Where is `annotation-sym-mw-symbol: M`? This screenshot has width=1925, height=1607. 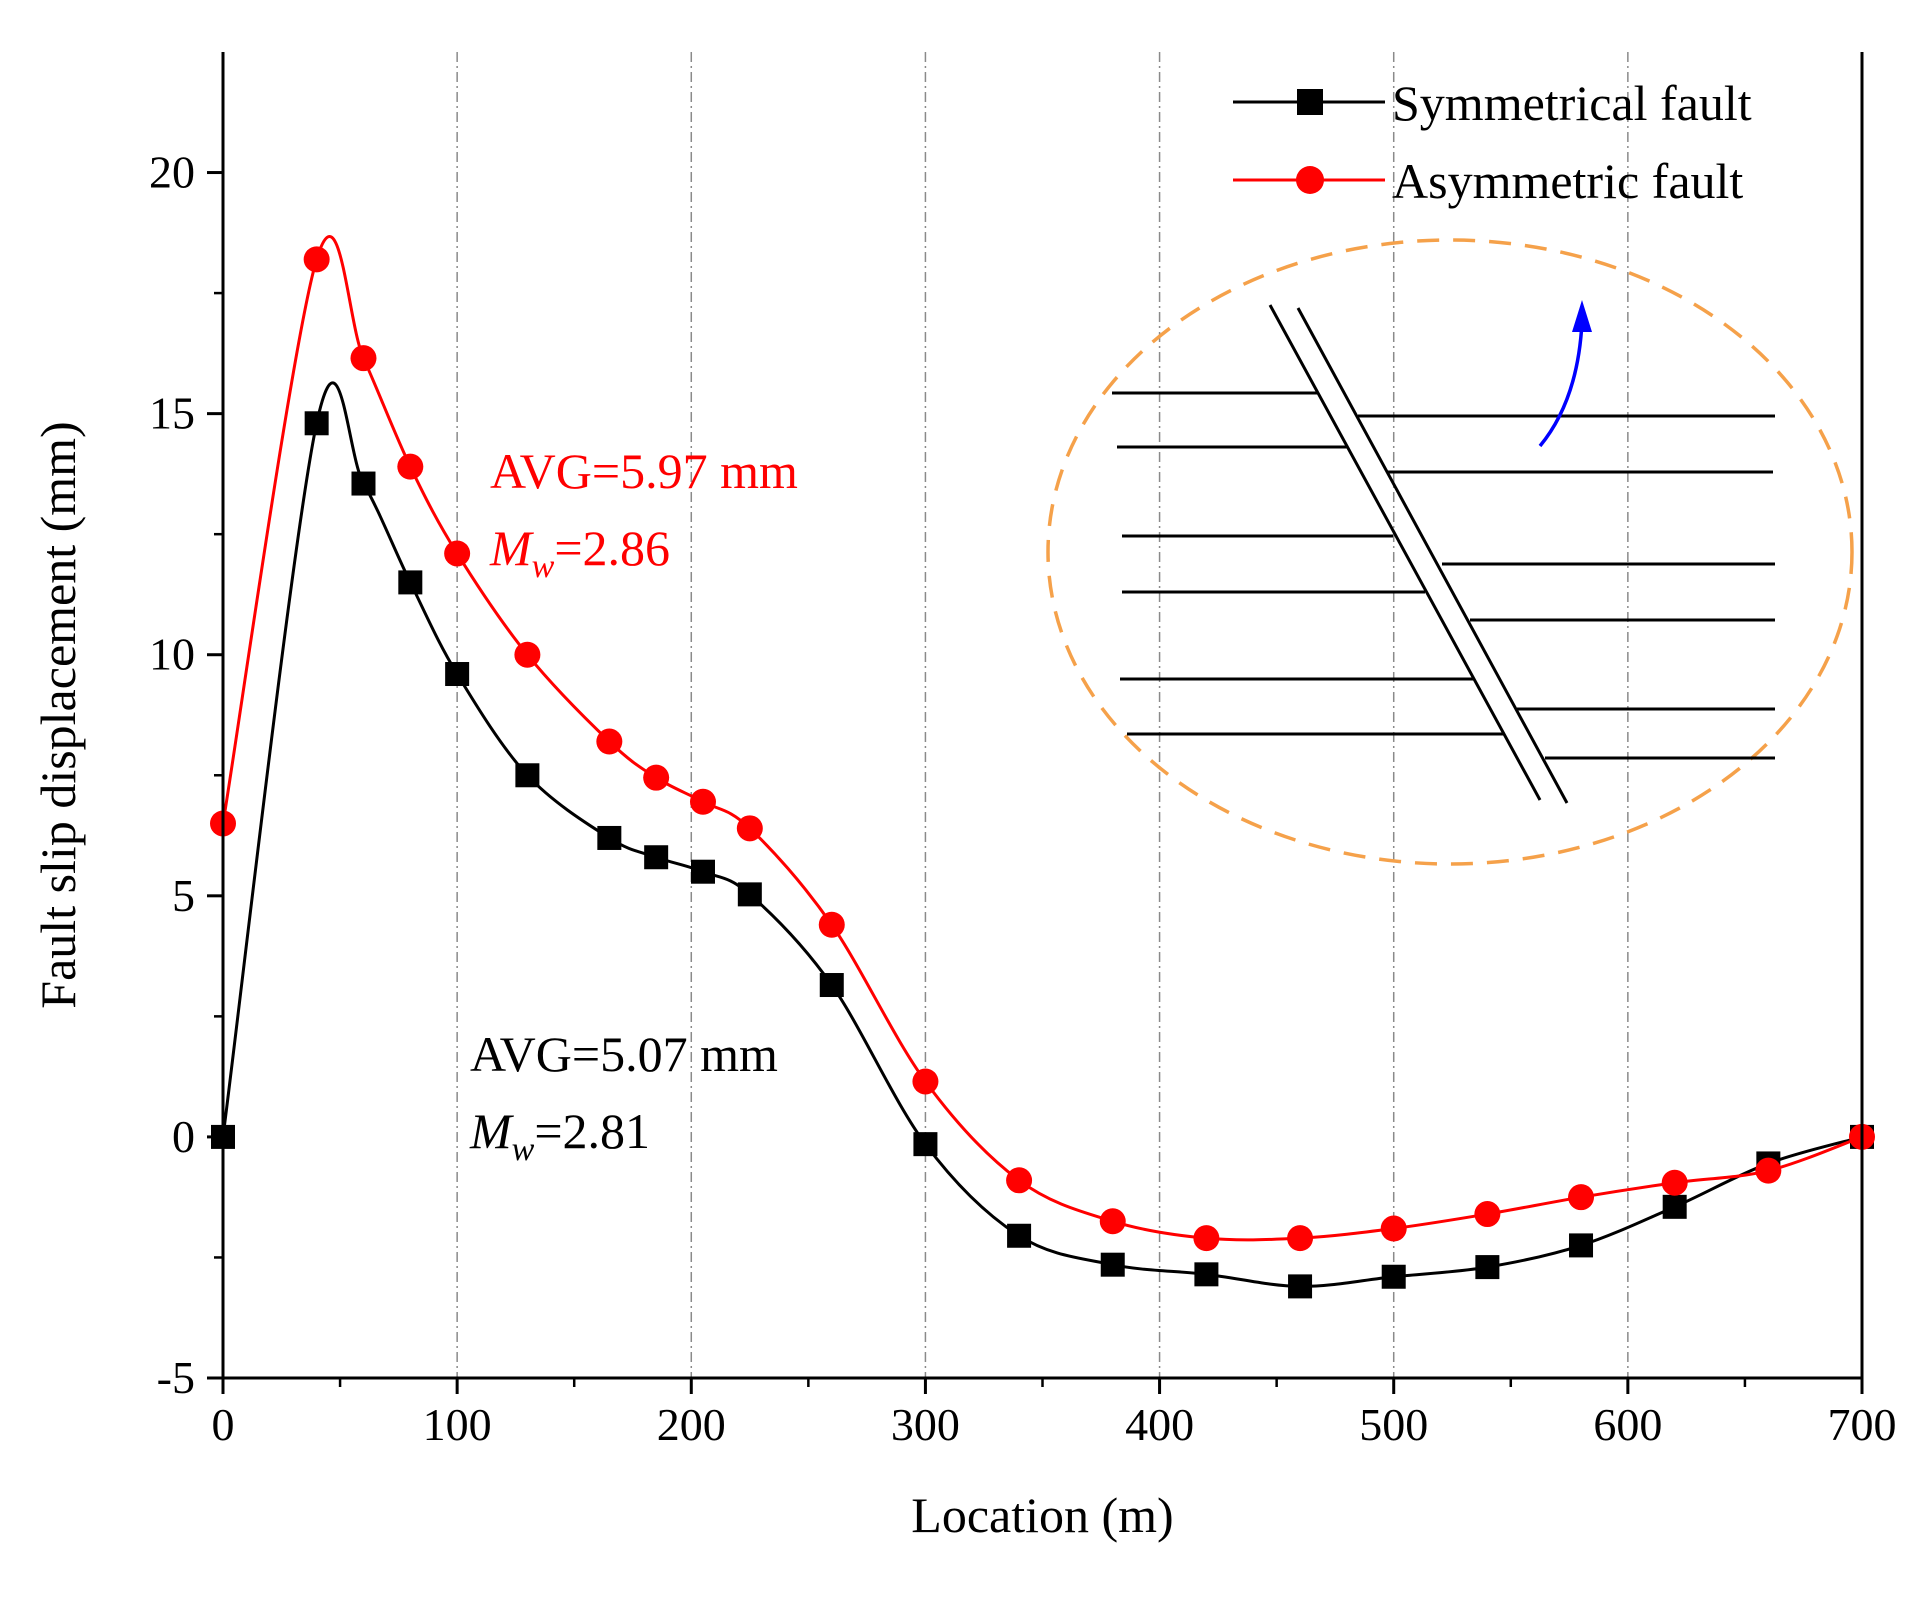
annotation-sym-mw-symbol: M is located at coordinates (491, 1131).